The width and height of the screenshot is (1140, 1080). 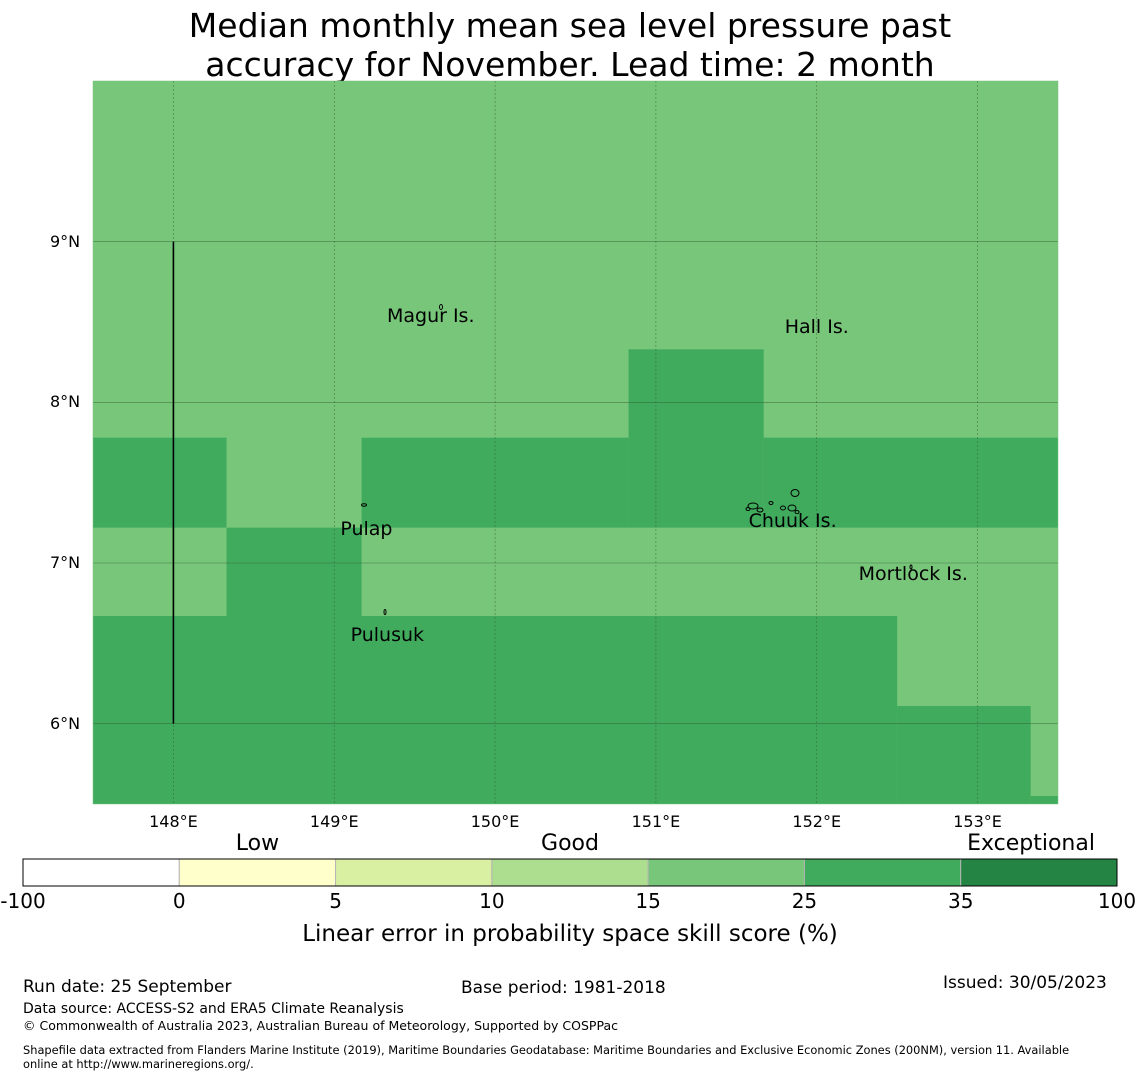 What do you see at coordinates (817, 821) in the screenshot?
I see `lon-tick-label: 152°E` at bounding box center [817, 821].